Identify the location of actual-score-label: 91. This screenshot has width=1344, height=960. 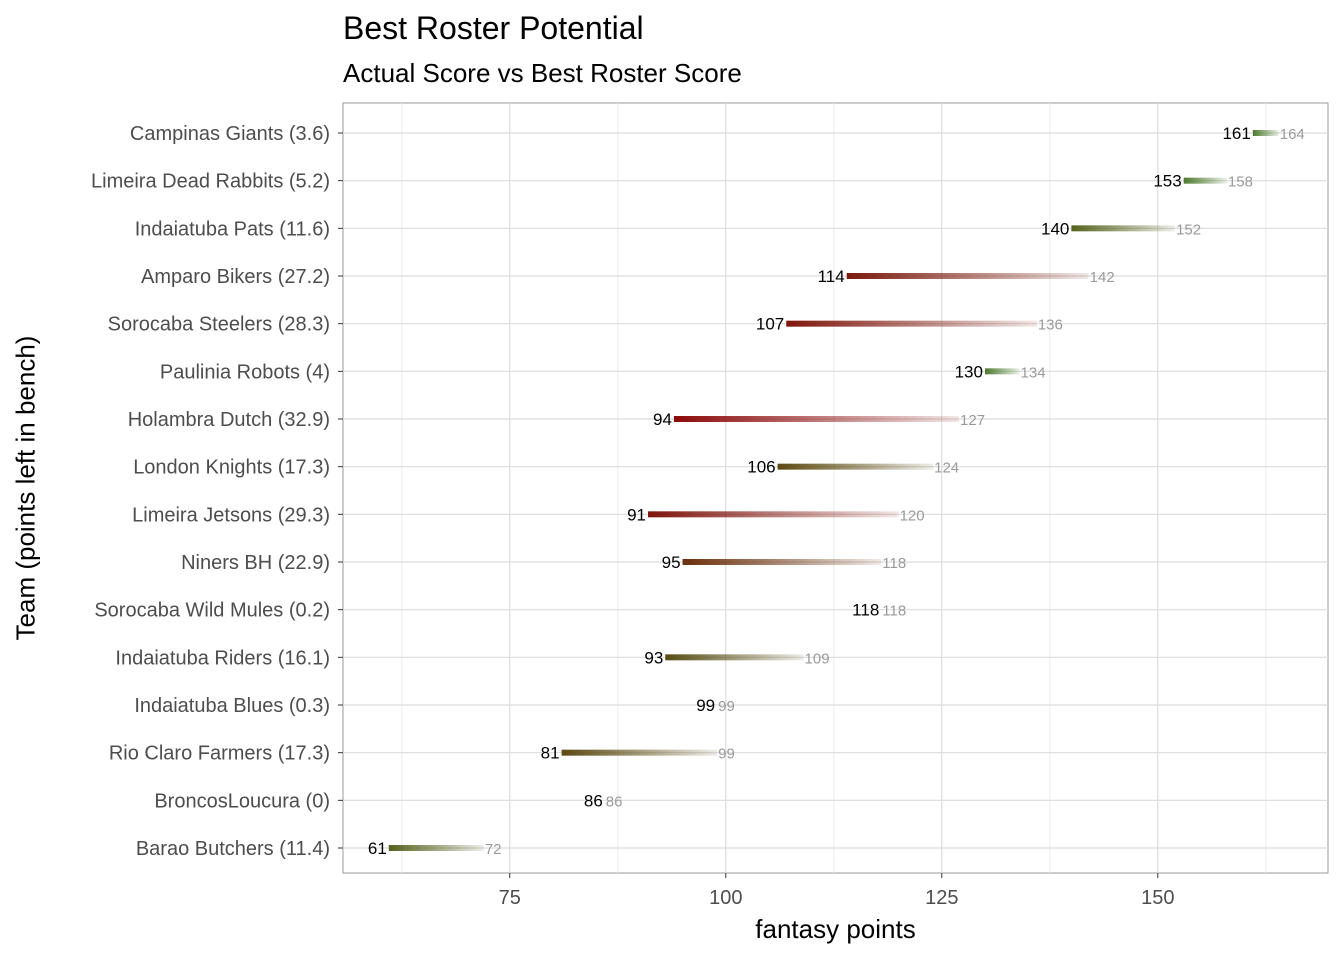
(636, 514).